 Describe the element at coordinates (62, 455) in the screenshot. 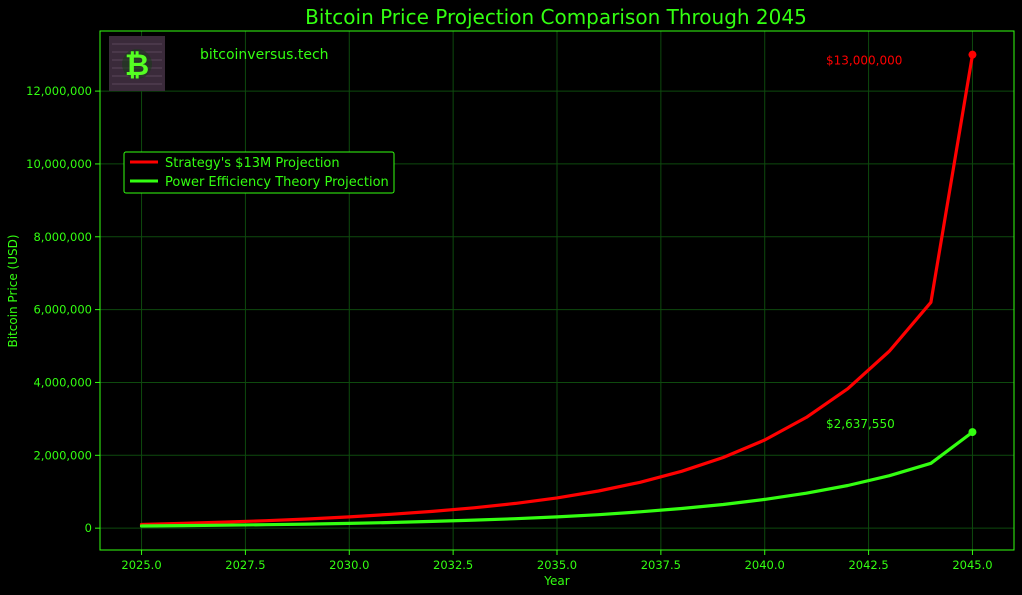

I see `y-tick-label: 2,000,000` at that location.